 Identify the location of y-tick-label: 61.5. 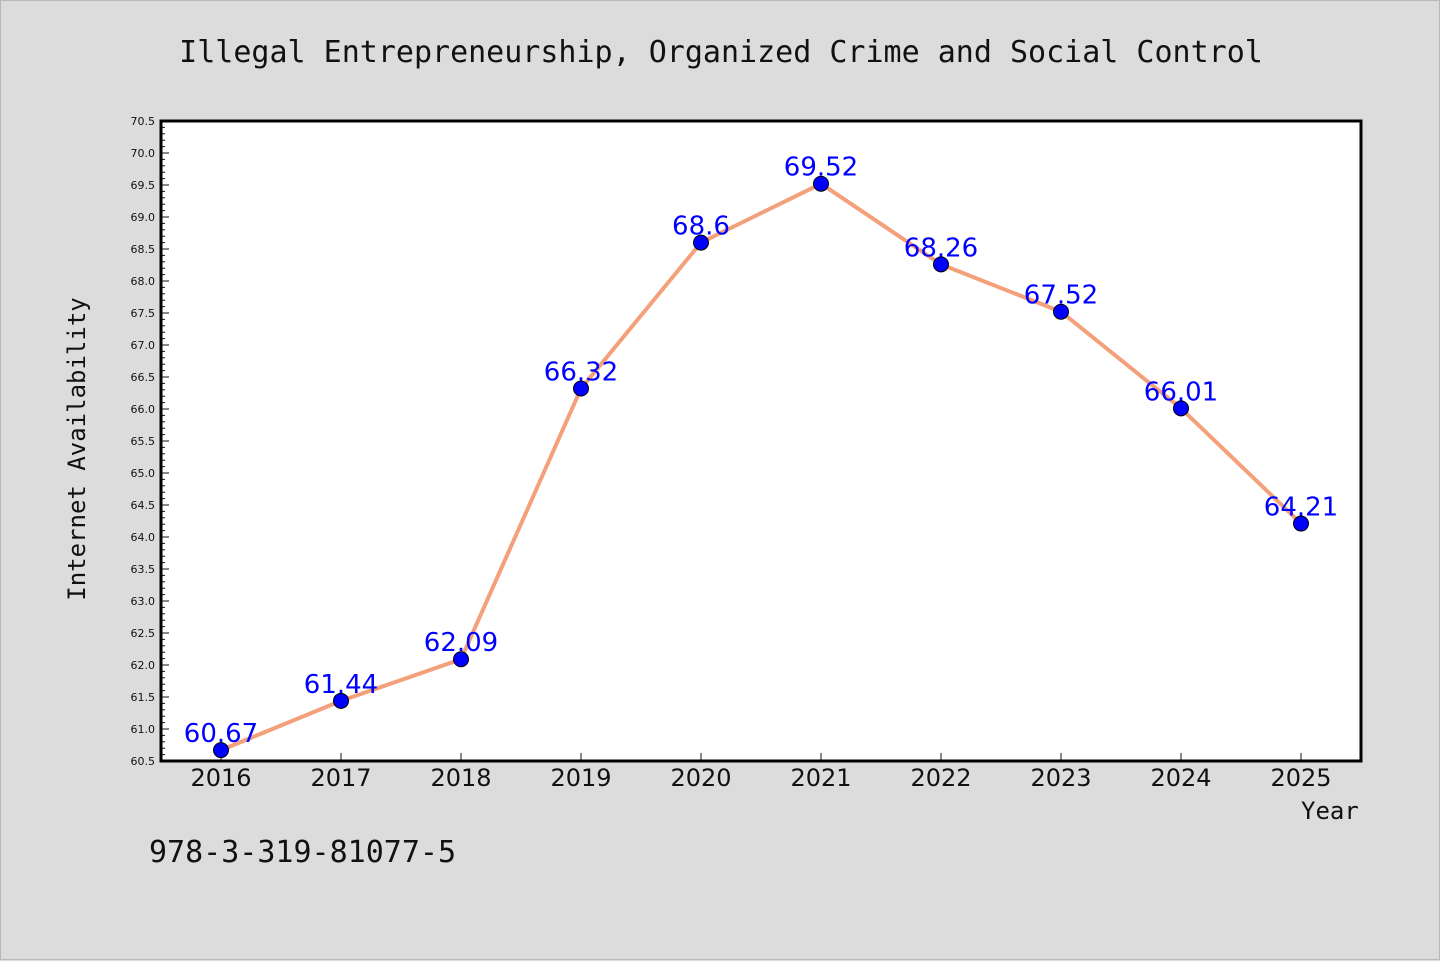
(143, 697).